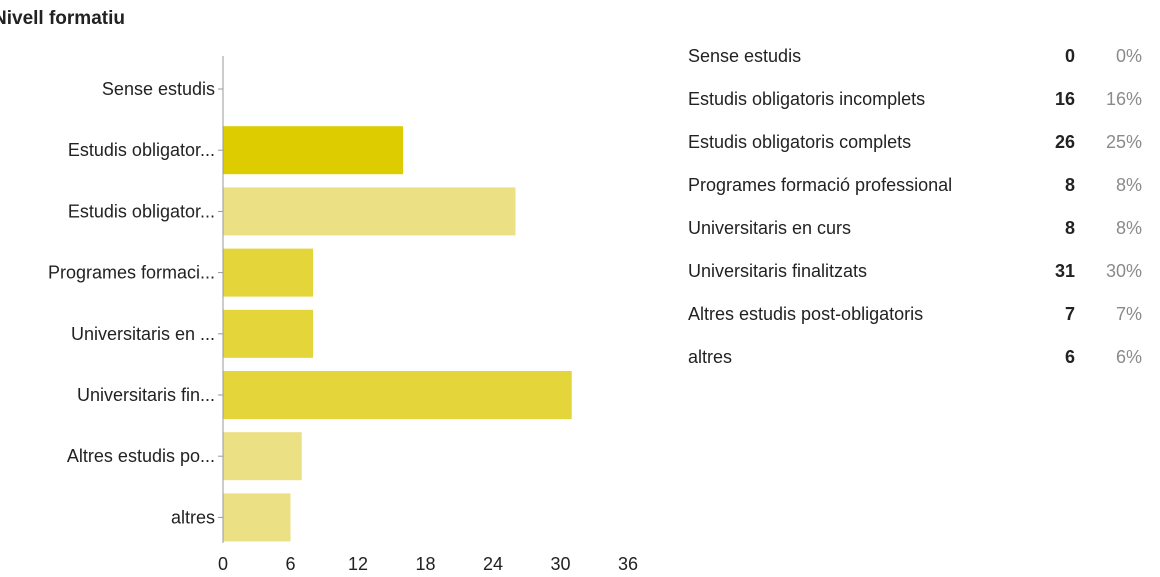 This screenshot has width=1160, height=577. Describe the element at coordinates (800, 142) in the screenshot. I see `summary-label: Estudis obligatoris complets` at that location.